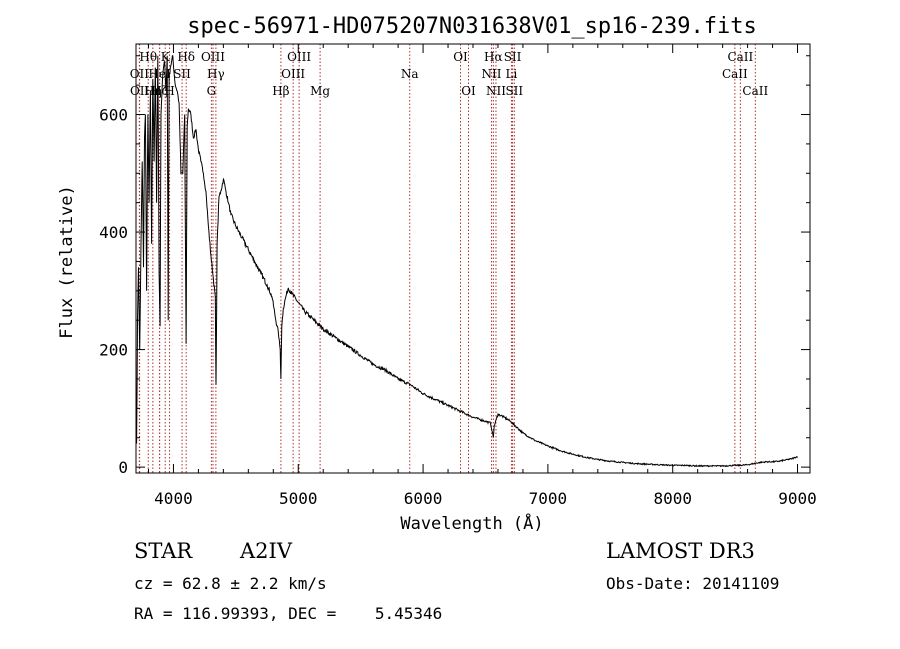 The width and height of the screenshot is (900, 649). I want to click on y-tick-label: 600, so click(113, 115).